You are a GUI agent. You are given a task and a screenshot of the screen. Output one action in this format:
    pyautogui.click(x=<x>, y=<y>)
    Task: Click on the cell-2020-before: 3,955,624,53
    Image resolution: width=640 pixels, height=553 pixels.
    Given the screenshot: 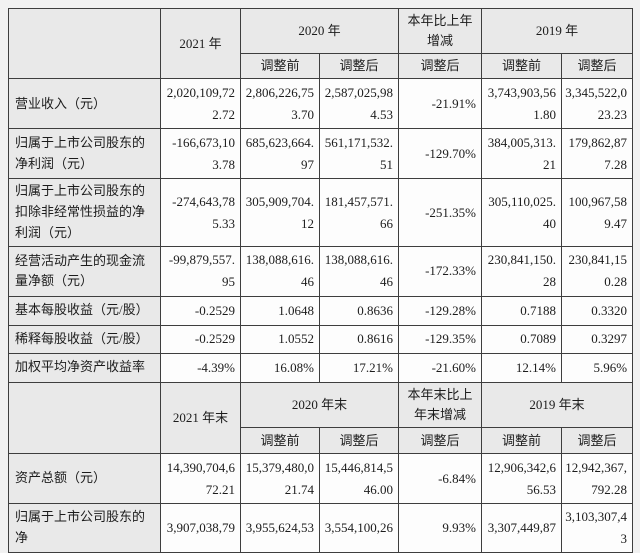 What is the action you would take?
    pyautogui.click(x=280, y=528)
    